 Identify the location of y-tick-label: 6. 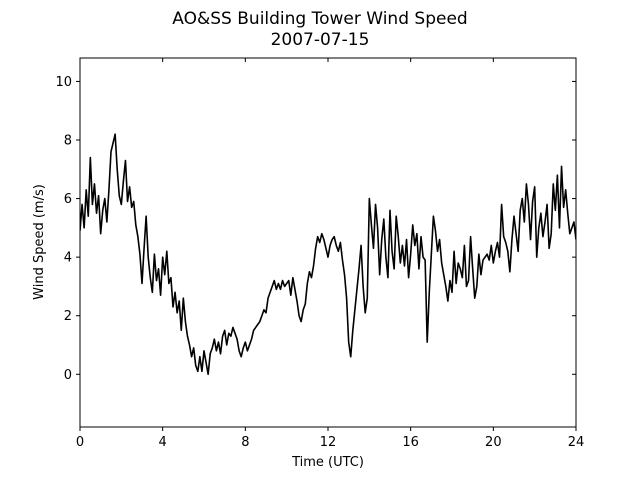
(68, 199).